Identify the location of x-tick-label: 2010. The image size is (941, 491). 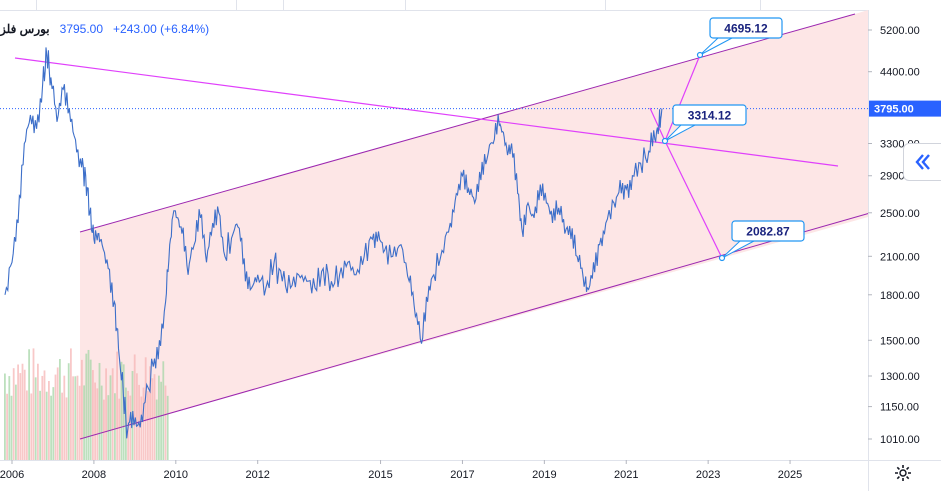
(176, 475).